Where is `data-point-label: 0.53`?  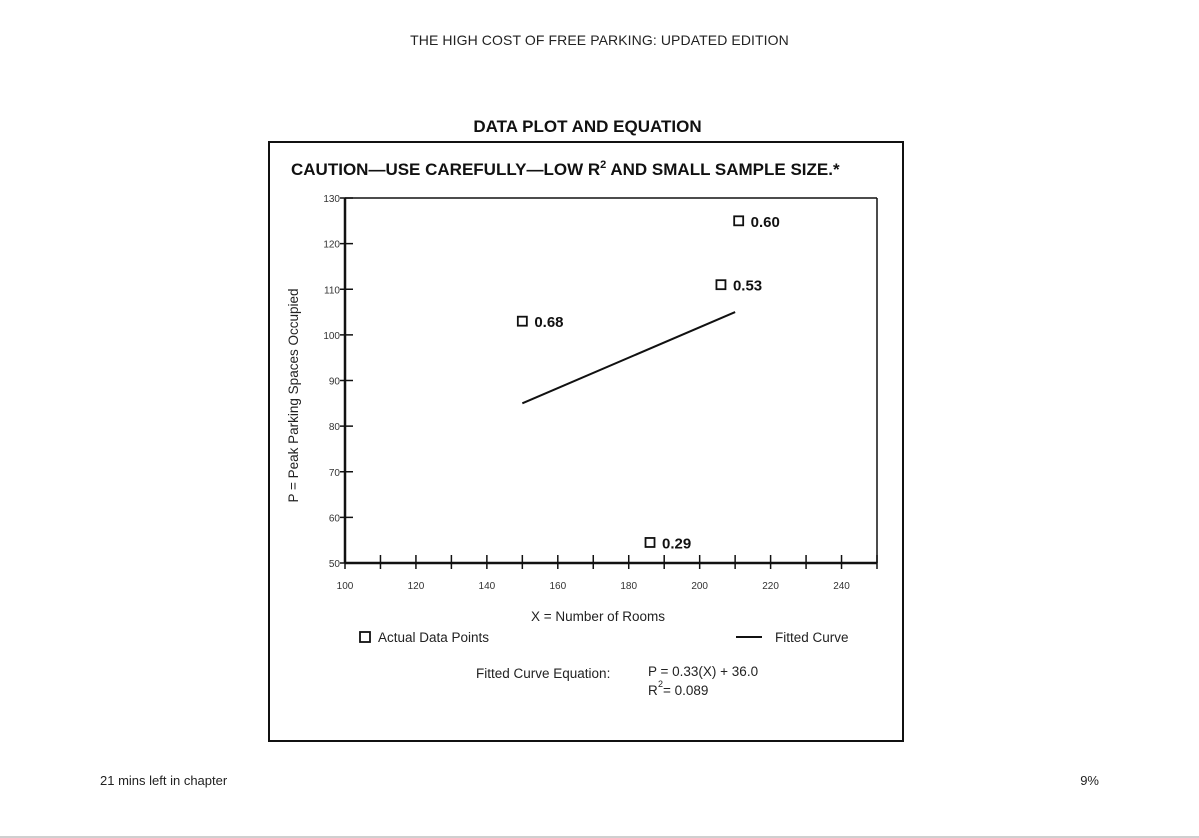 data-point-label: 0.53 is located at coordinates (747, 286).